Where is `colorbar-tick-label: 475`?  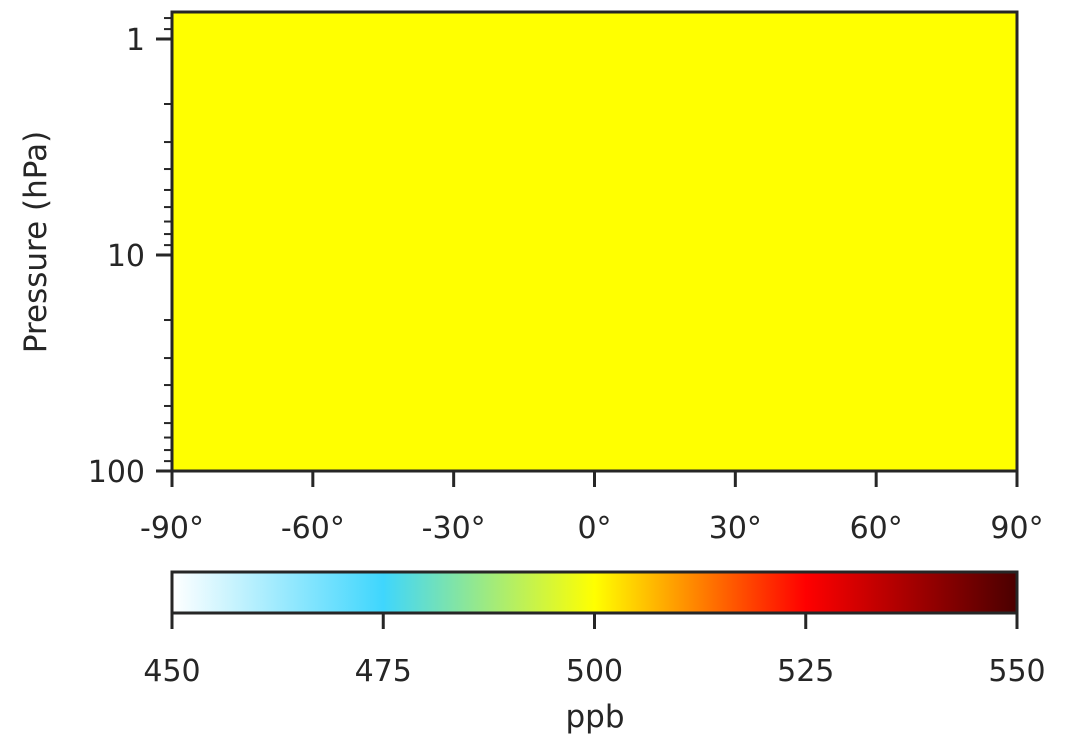
colorbar-tick-label: 475 is located at coordinates (383, 671).